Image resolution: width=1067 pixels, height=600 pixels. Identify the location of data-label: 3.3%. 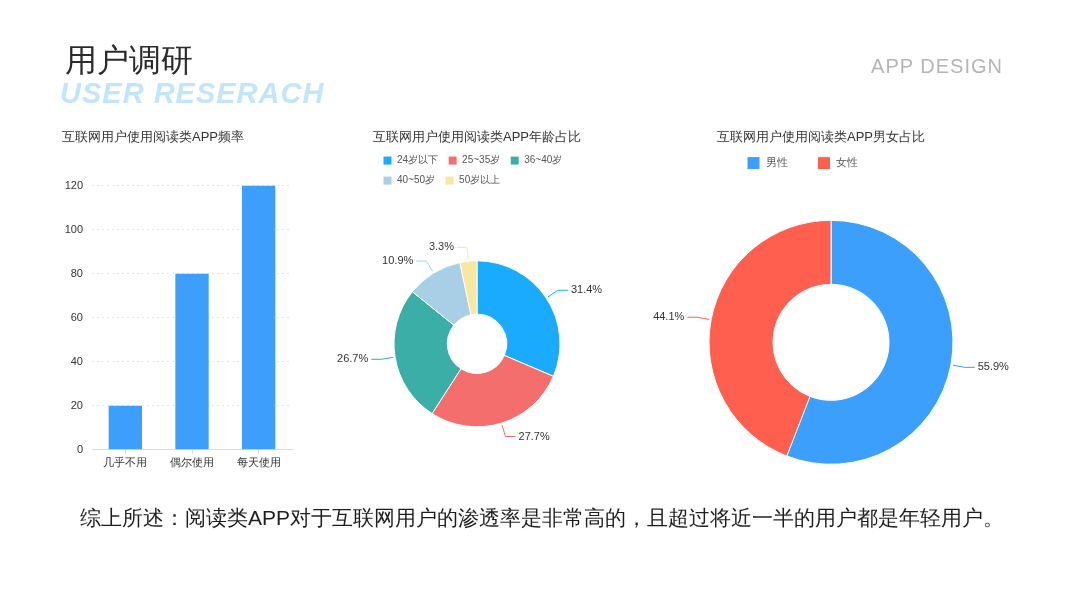
(441, 246).